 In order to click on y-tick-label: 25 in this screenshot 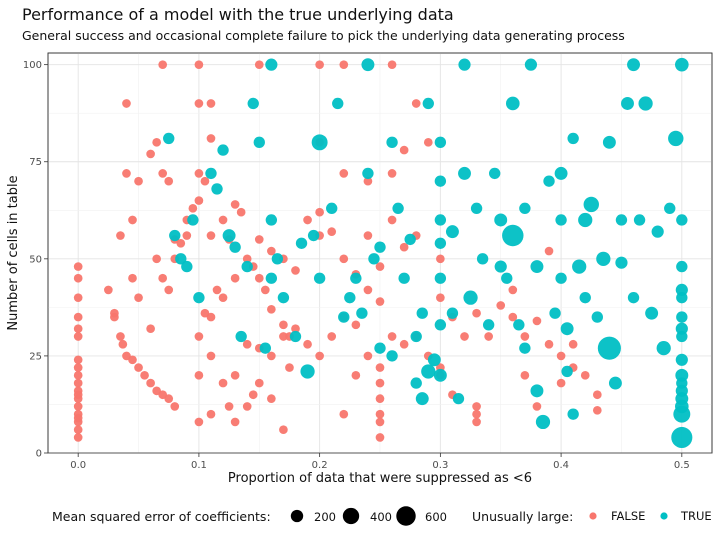, I will do `click(35, 356)`.